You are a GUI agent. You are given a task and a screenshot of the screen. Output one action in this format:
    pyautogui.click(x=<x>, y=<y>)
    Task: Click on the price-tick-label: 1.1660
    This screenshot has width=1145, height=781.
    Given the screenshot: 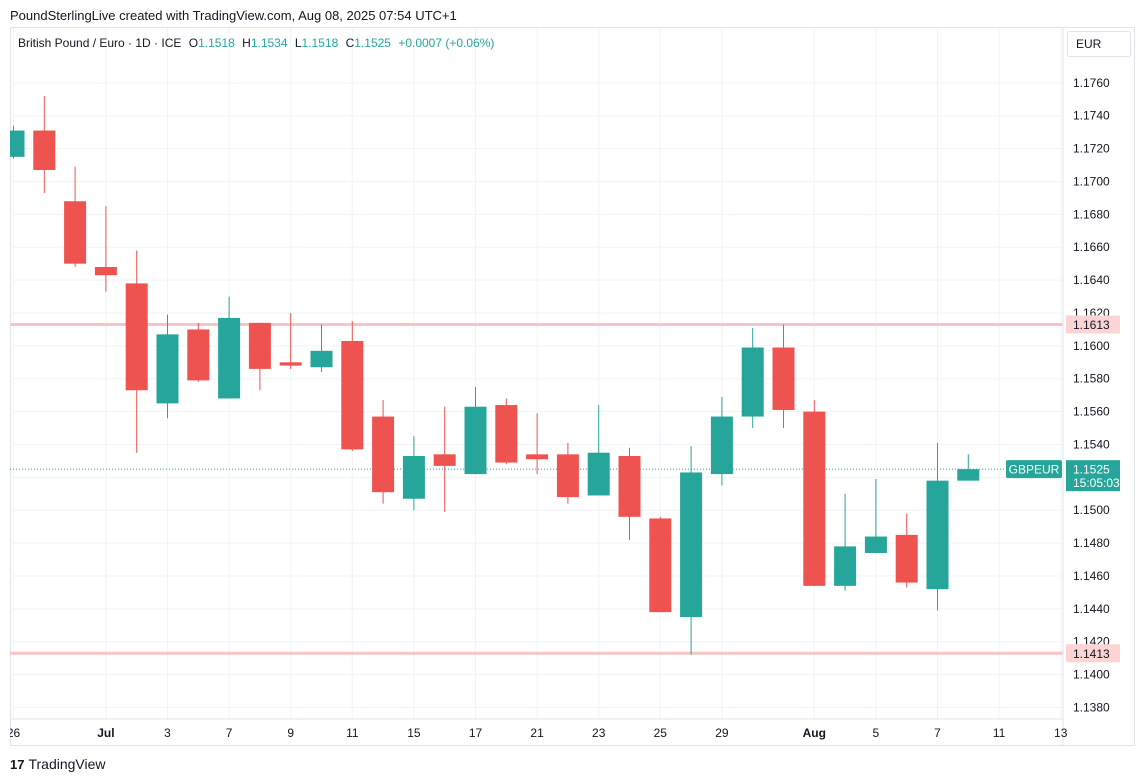 What is the action you would take?
    pyautogui.click(x=1091, y=247)
    